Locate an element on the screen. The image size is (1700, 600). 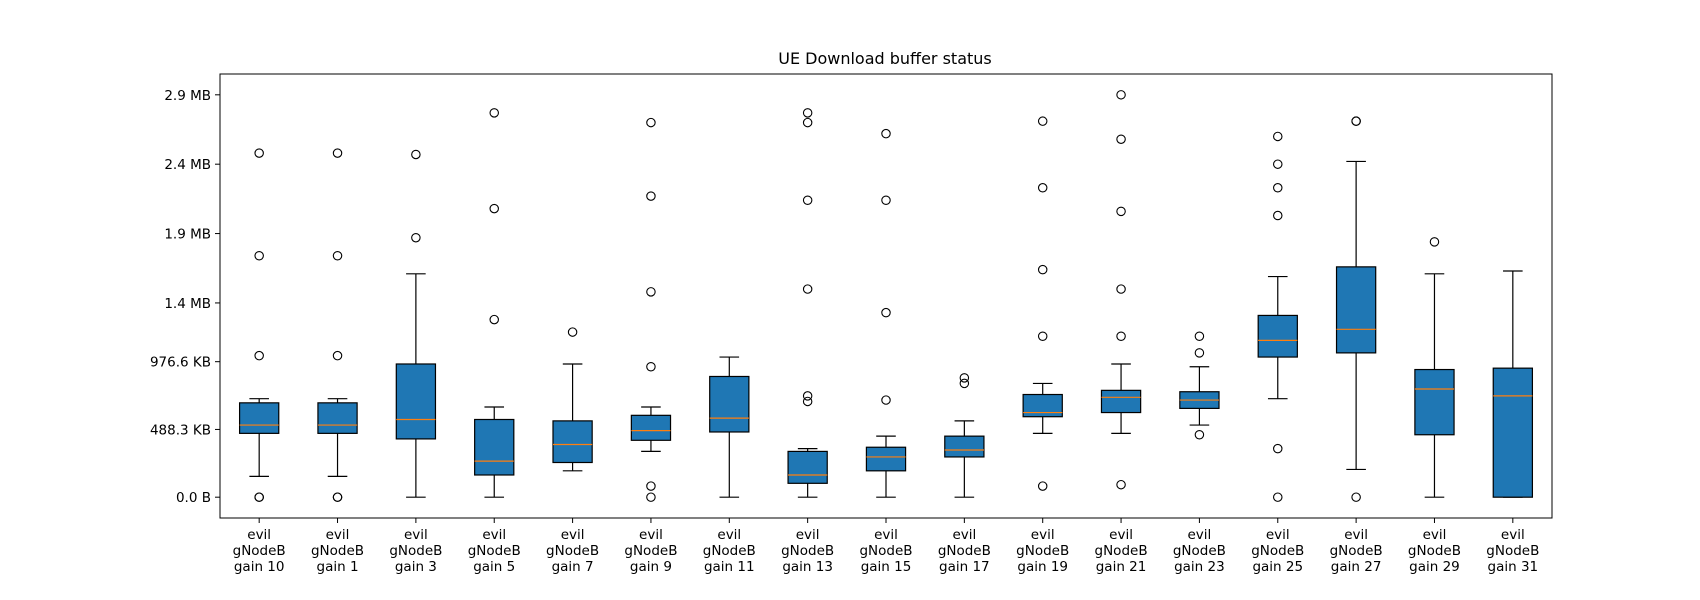
y-tick-label: 976.6 KB is located at coordinates (180, 363).